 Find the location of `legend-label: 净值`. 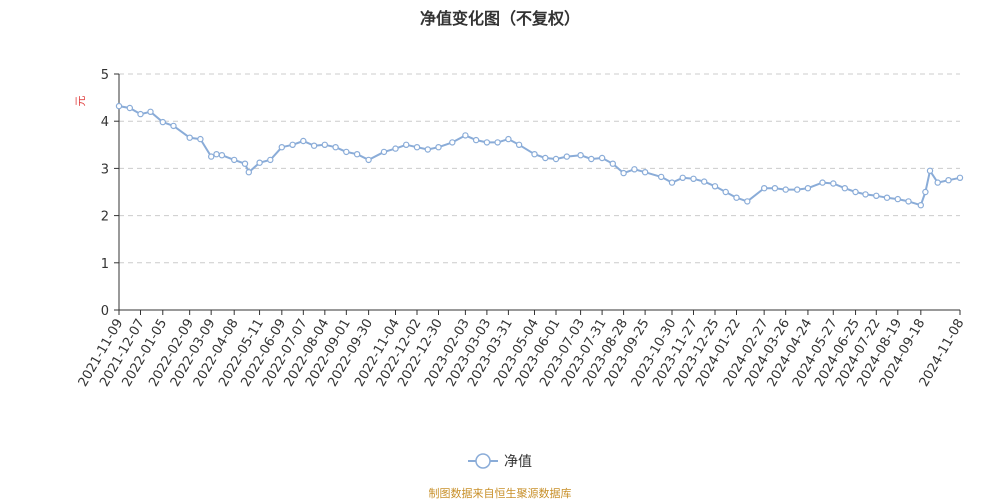

legend-label: 净值 is located at coordinates (518, 462).